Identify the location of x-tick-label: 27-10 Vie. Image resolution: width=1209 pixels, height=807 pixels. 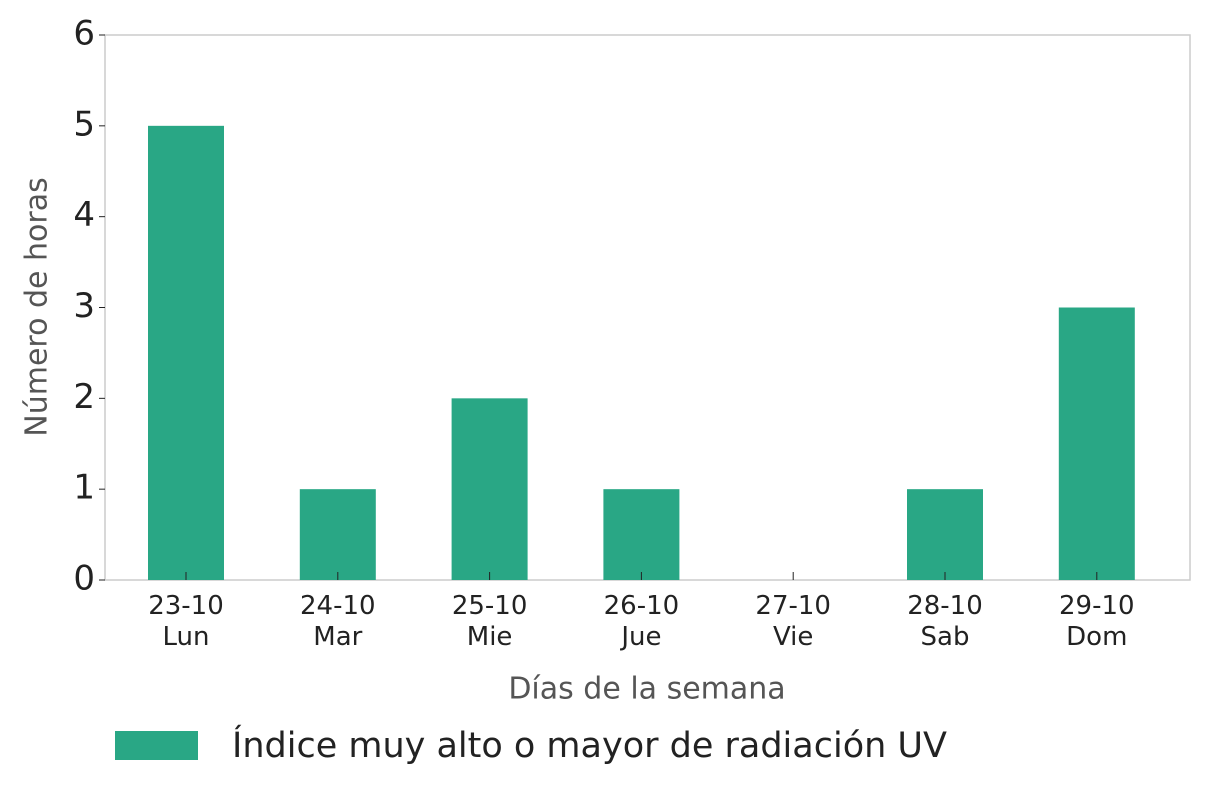
(793, 621).